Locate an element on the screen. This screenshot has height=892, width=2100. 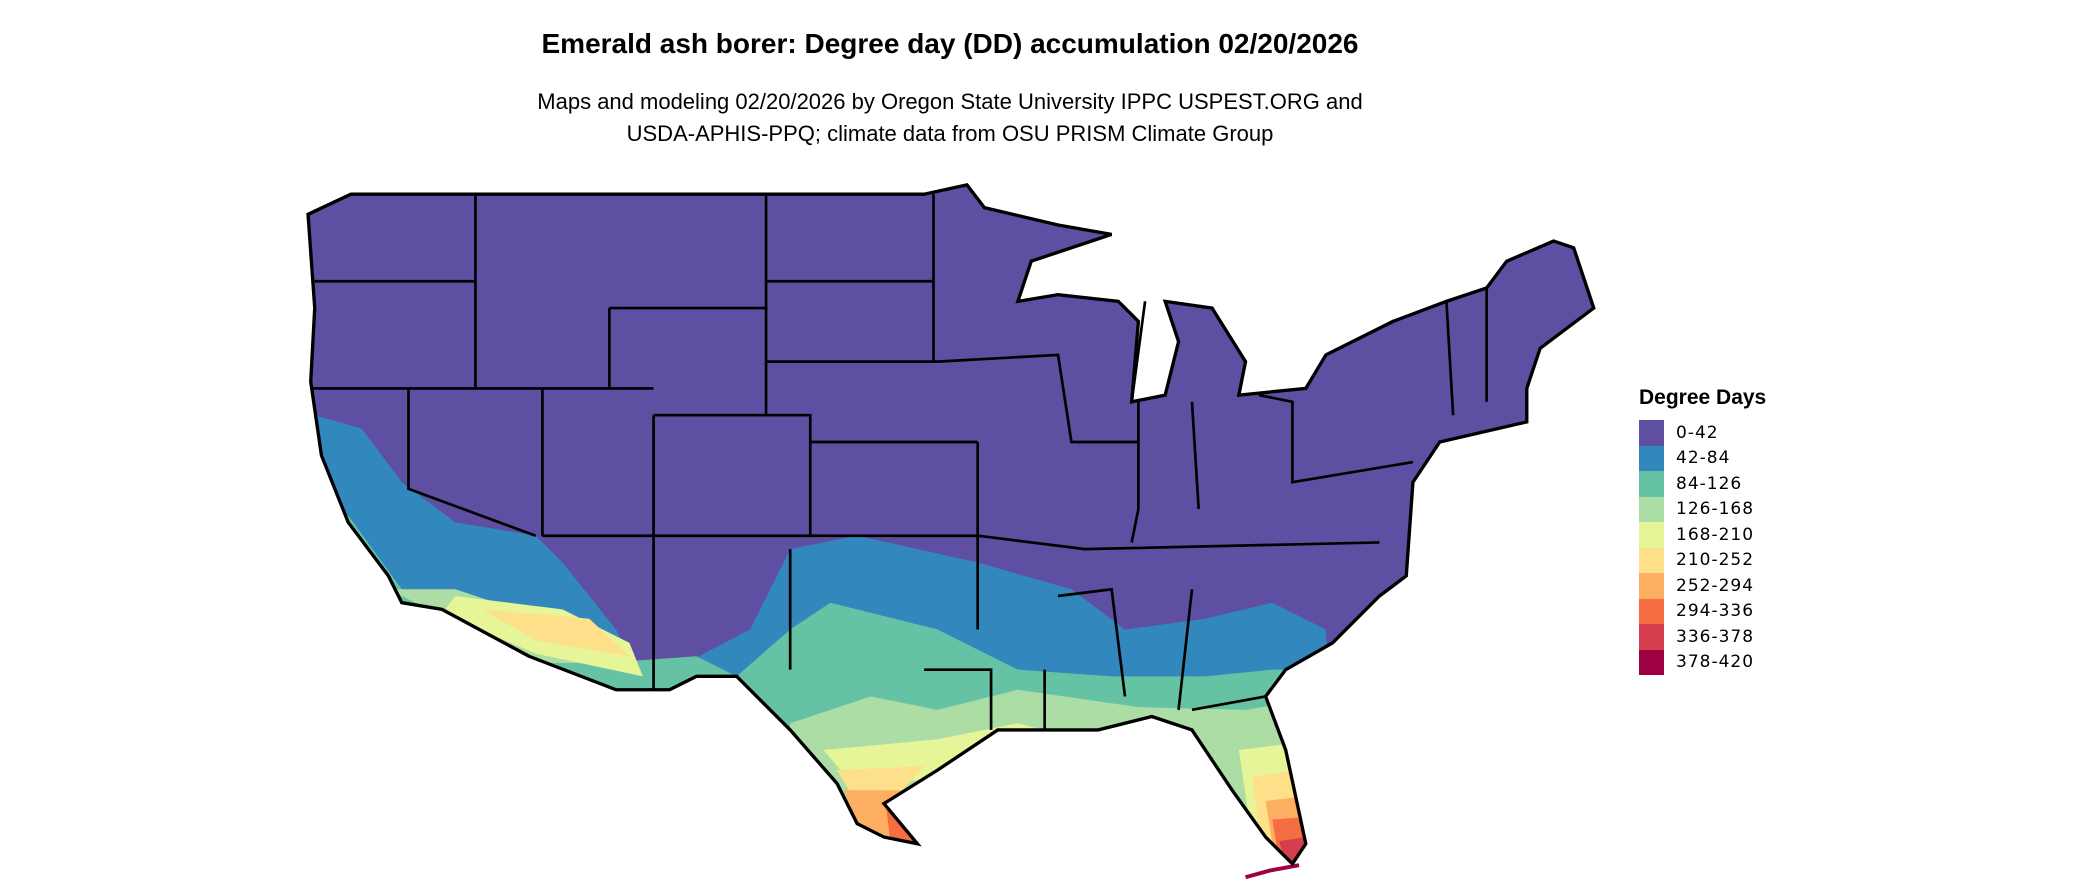
legend-item: 210-252 is located at coordinates (1702, 560).